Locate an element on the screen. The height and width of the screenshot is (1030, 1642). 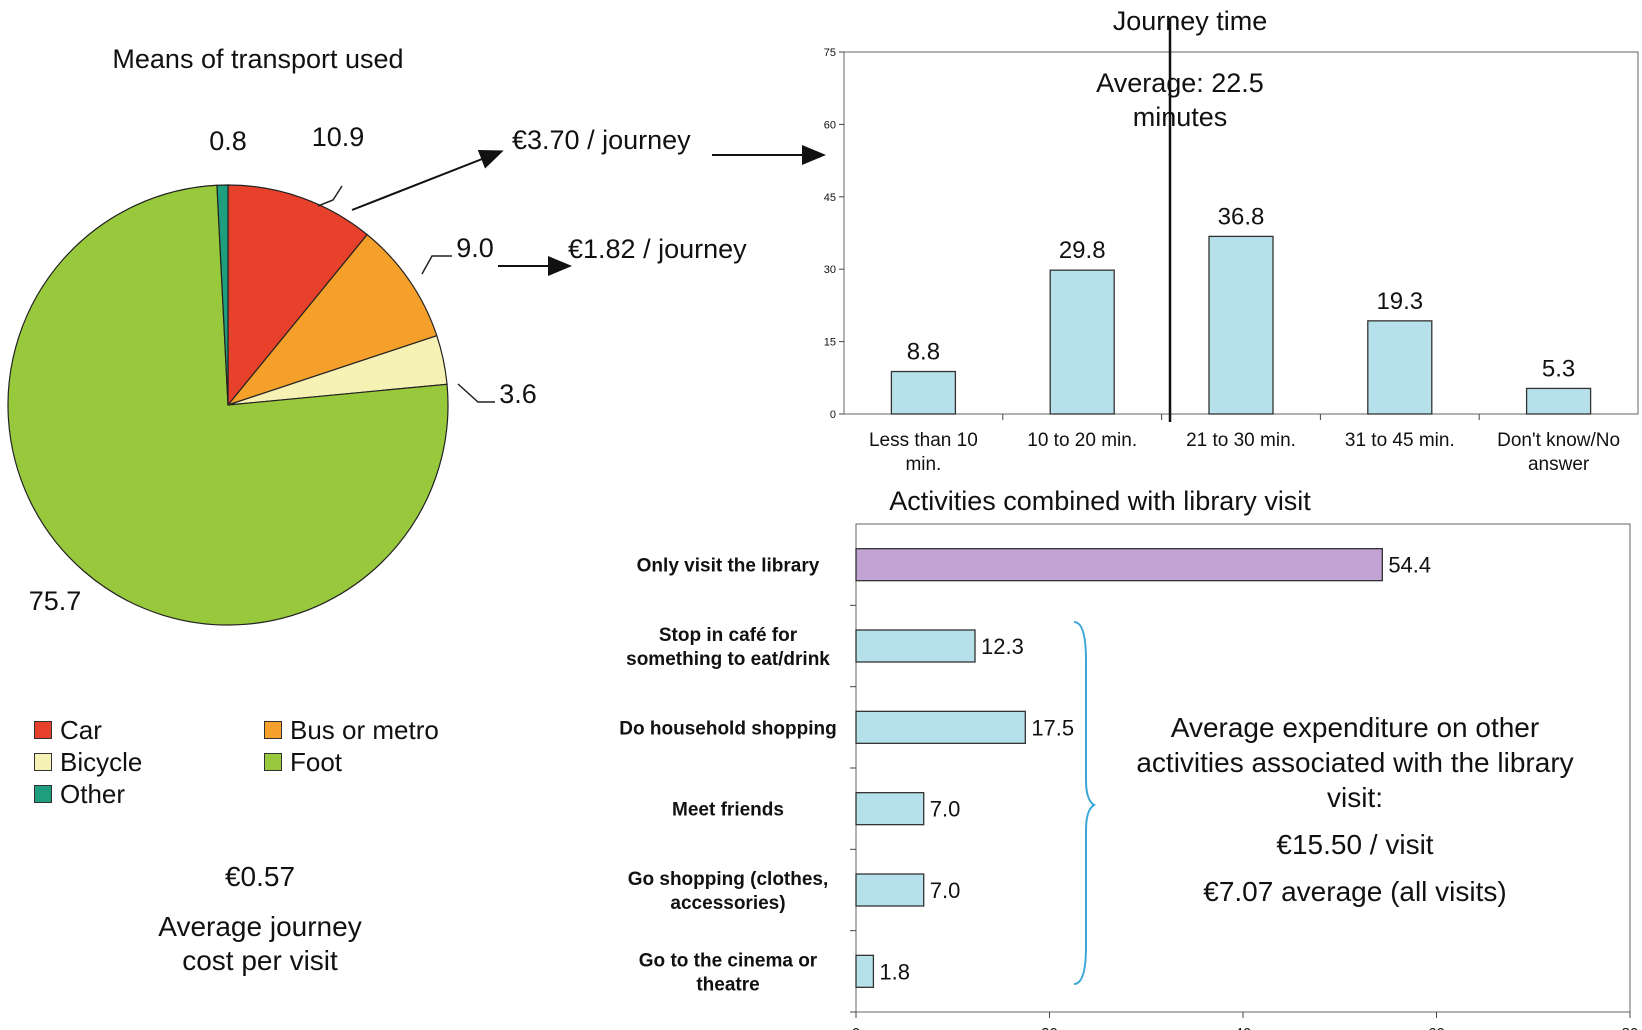
pie-label-bicycle: 3.6 is located at coordinates (518, 394).